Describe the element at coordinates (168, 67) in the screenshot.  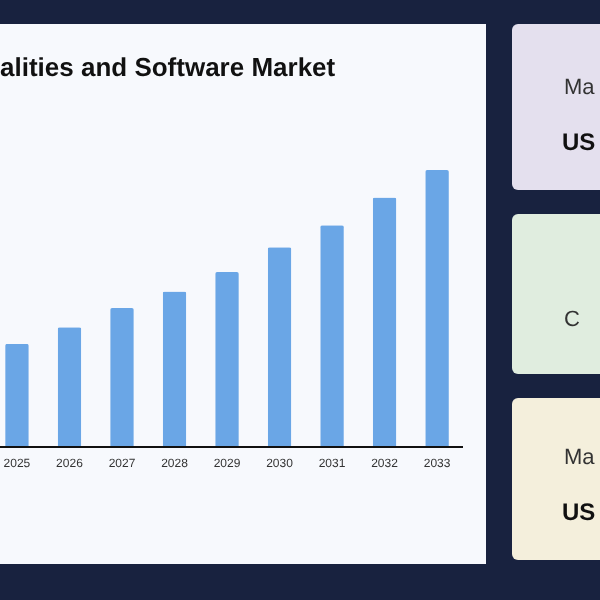
I see `chart-title: alities and Software Market` at that location.